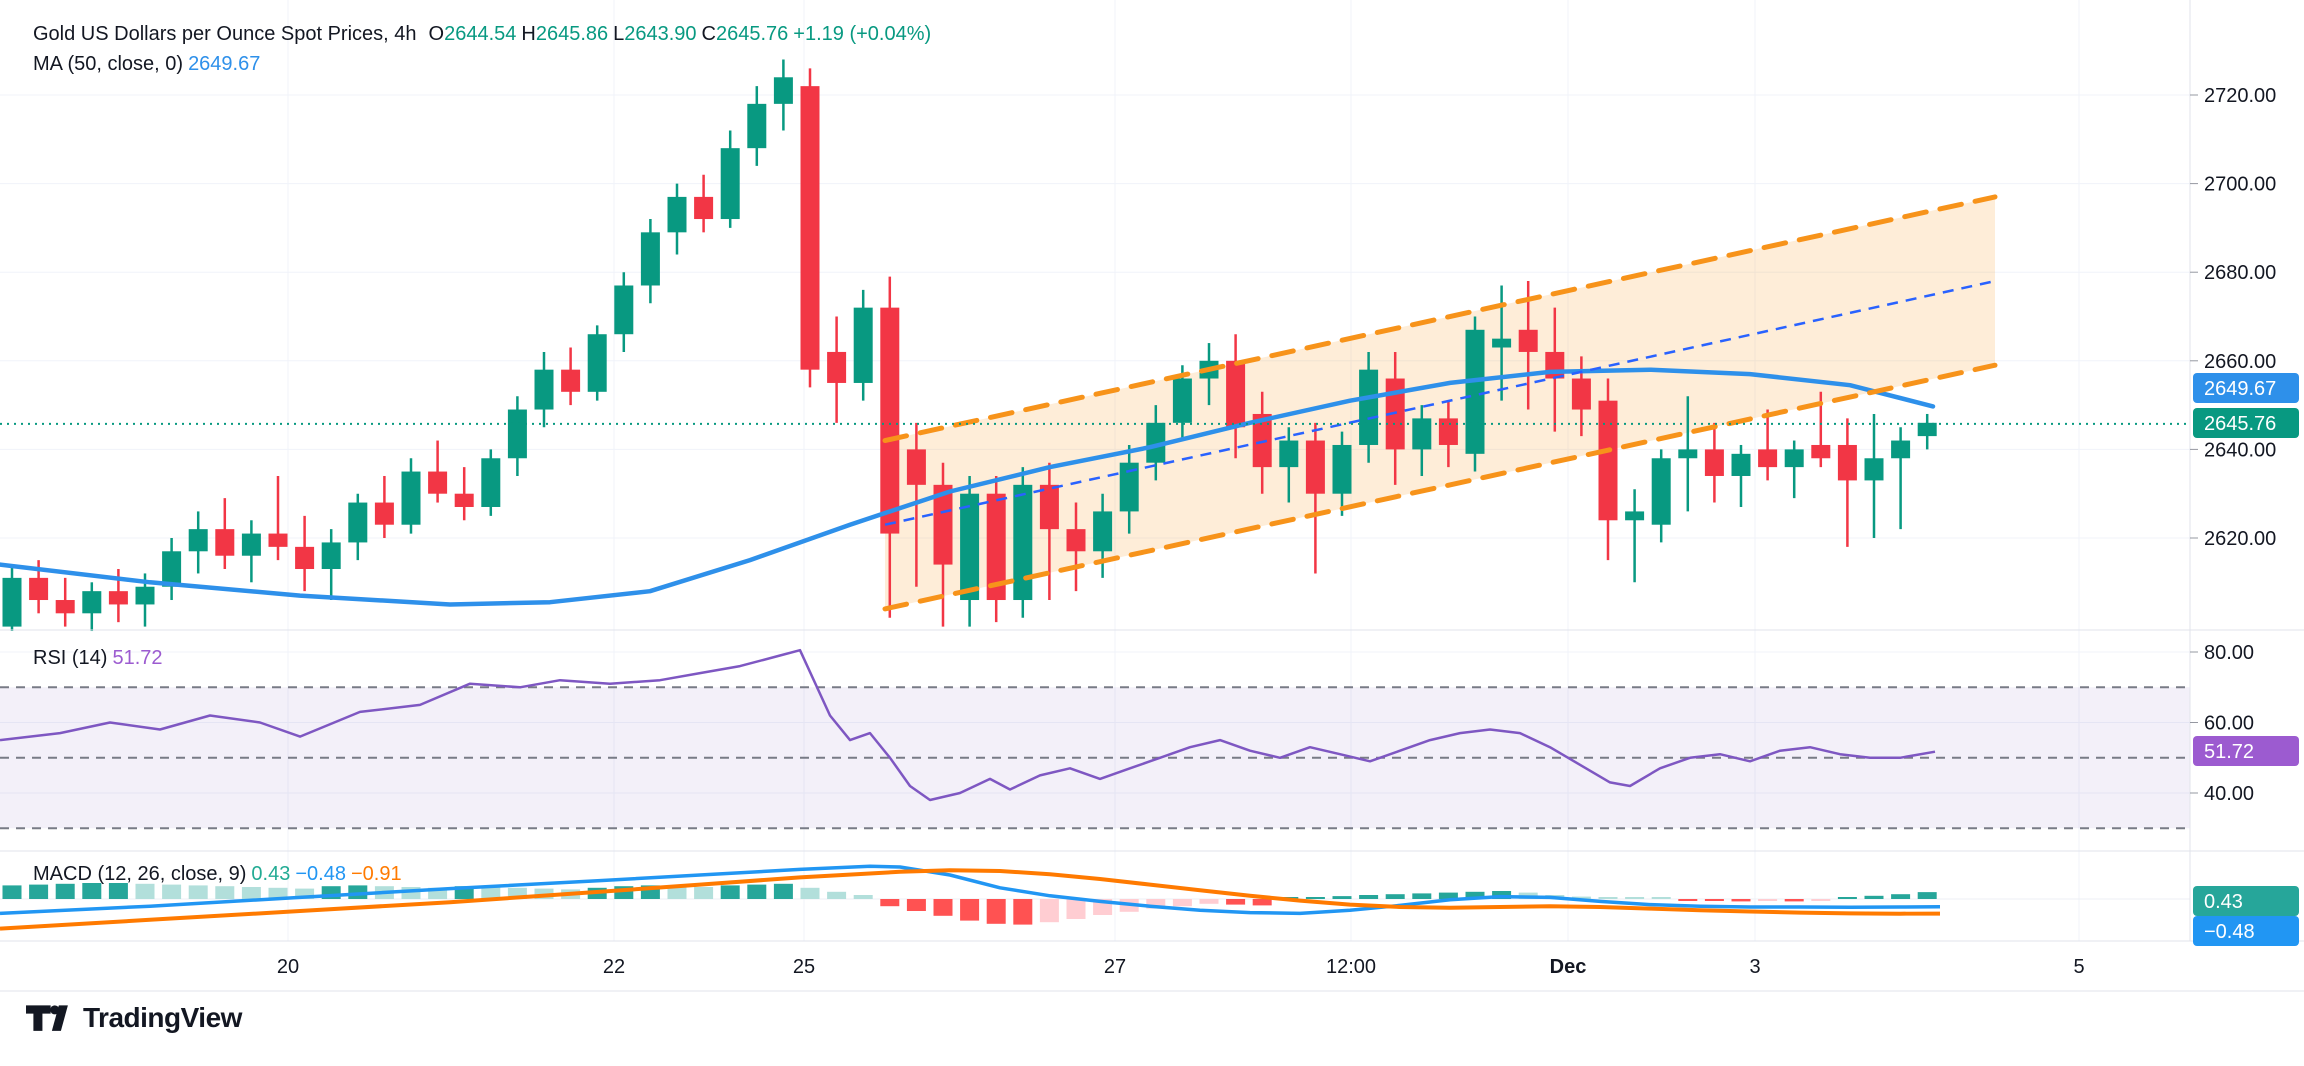 This screenshot has height=1066, width=2304. I want to click on ma50-price-badge-text: 2649.67, so click(2240, 389).